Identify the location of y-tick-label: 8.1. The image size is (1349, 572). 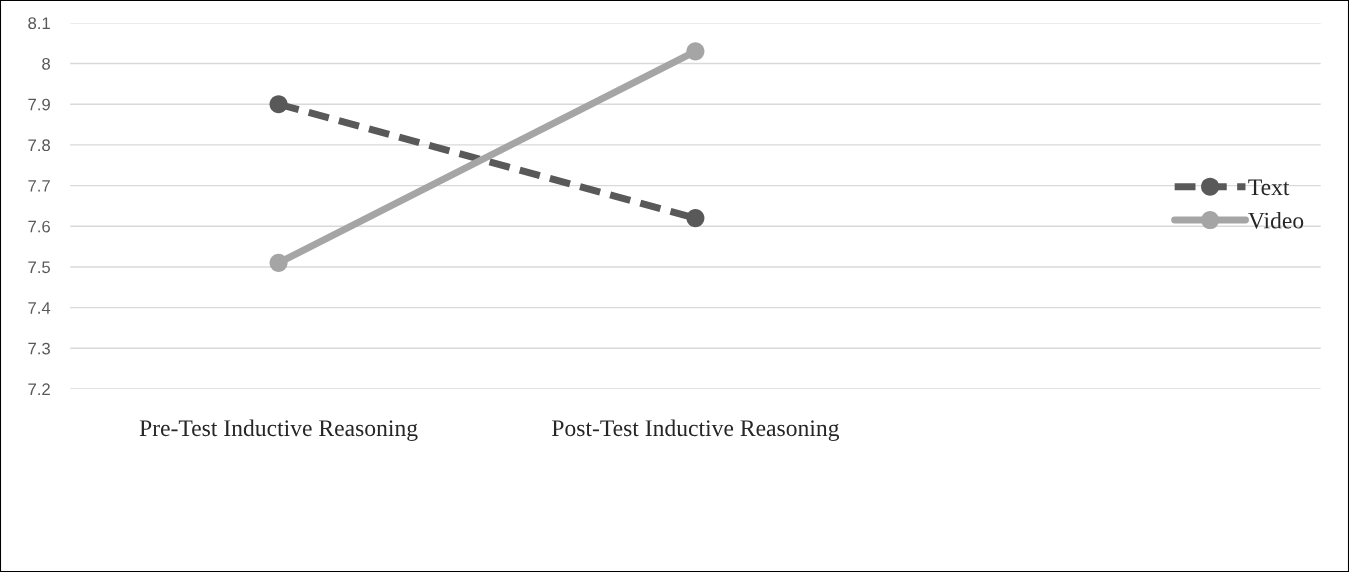
(39, 23).